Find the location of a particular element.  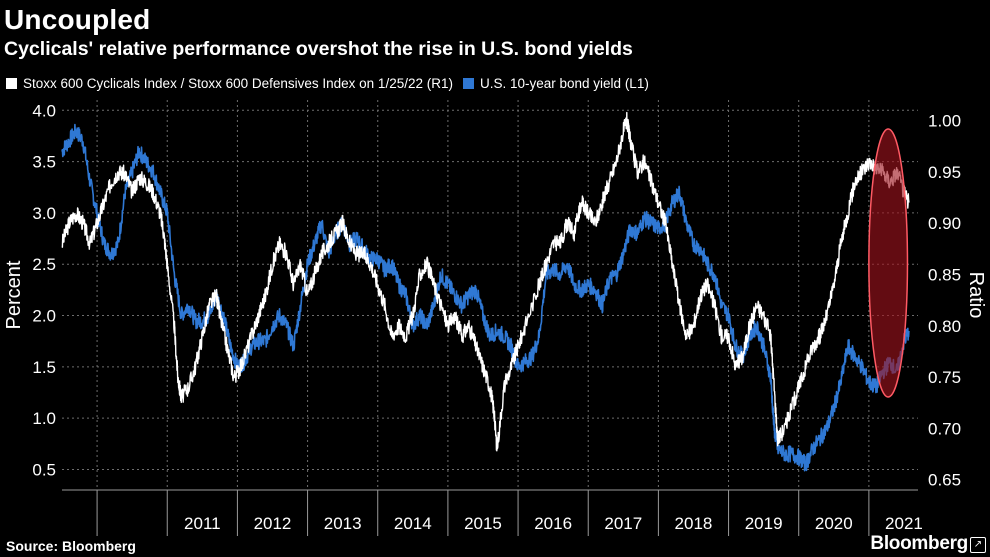

right-tick-label: 0.85 is located at coordinates (944, 274).